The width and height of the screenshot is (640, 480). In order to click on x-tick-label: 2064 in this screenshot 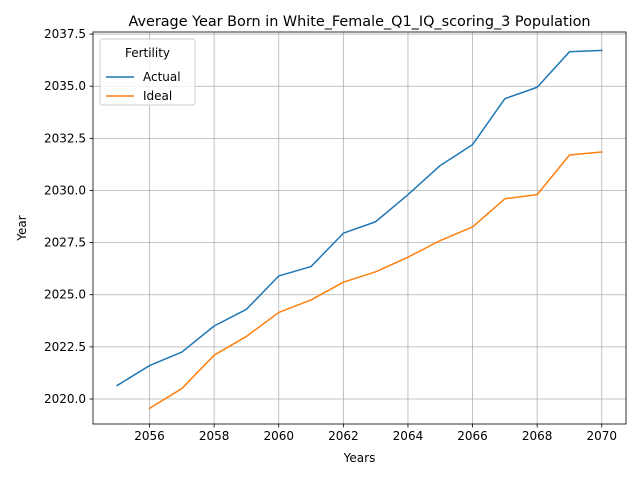, I will do `click(408, 436)`.